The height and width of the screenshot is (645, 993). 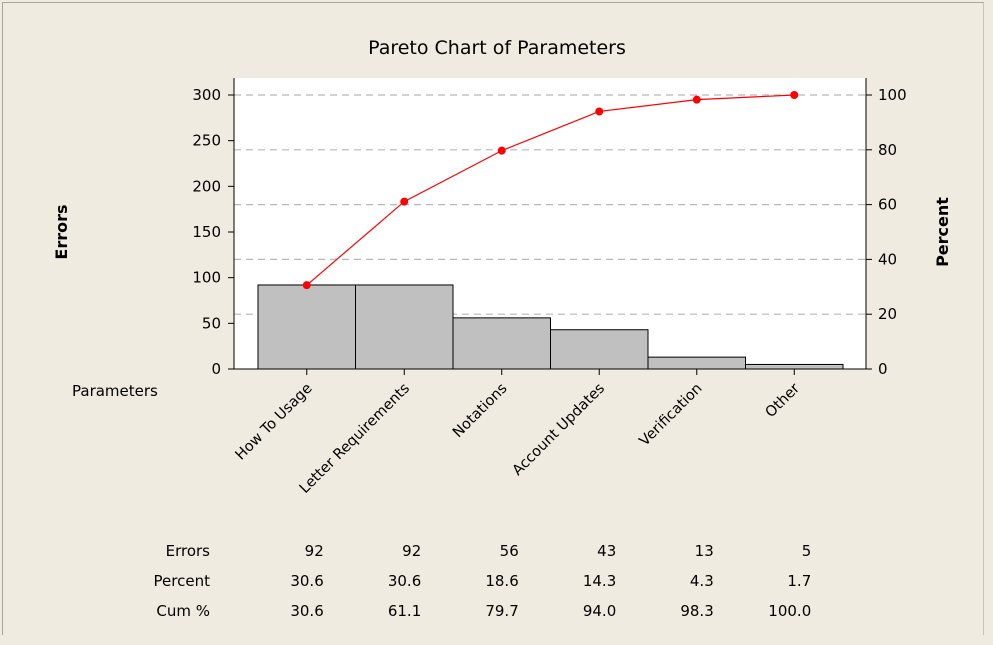 I want to click on left-tick-label: 100, so click(x=206, y=278).